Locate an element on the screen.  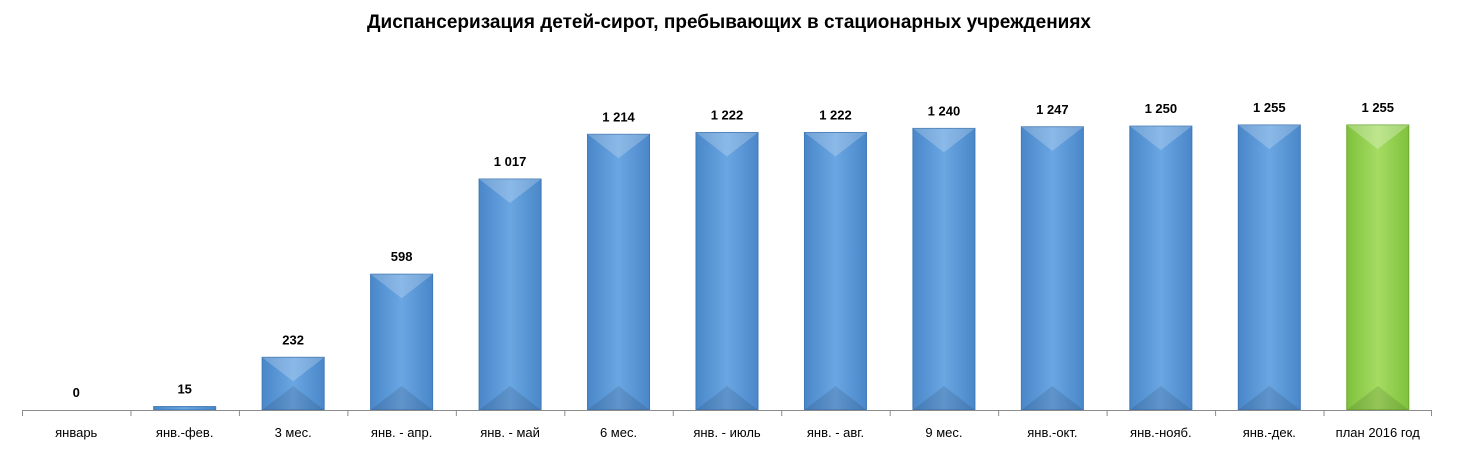
x-tick-label: январь is located at coordinates (76, 432).